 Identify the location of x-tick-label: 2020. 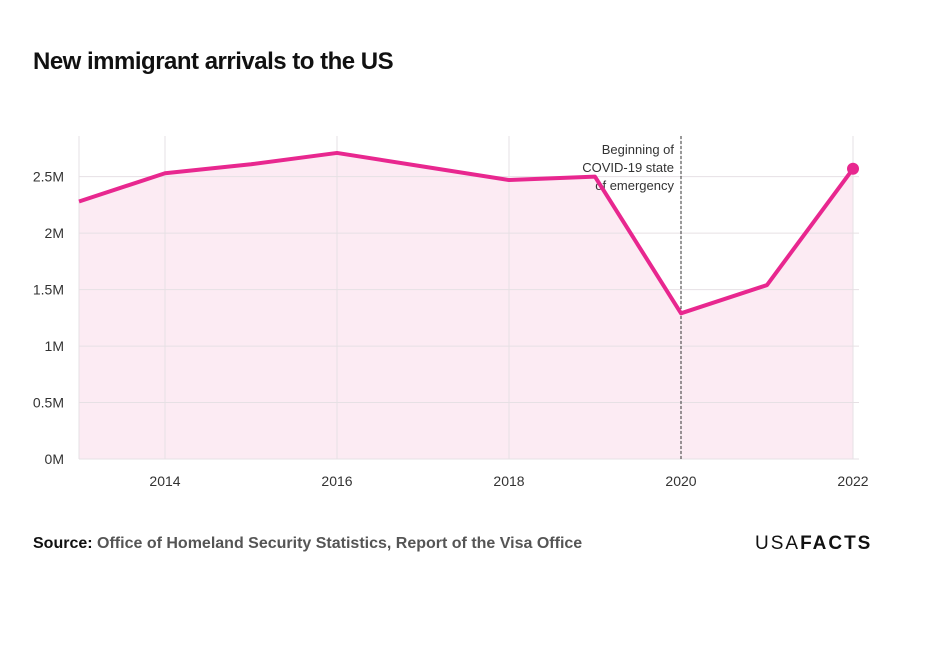
(680, 481).